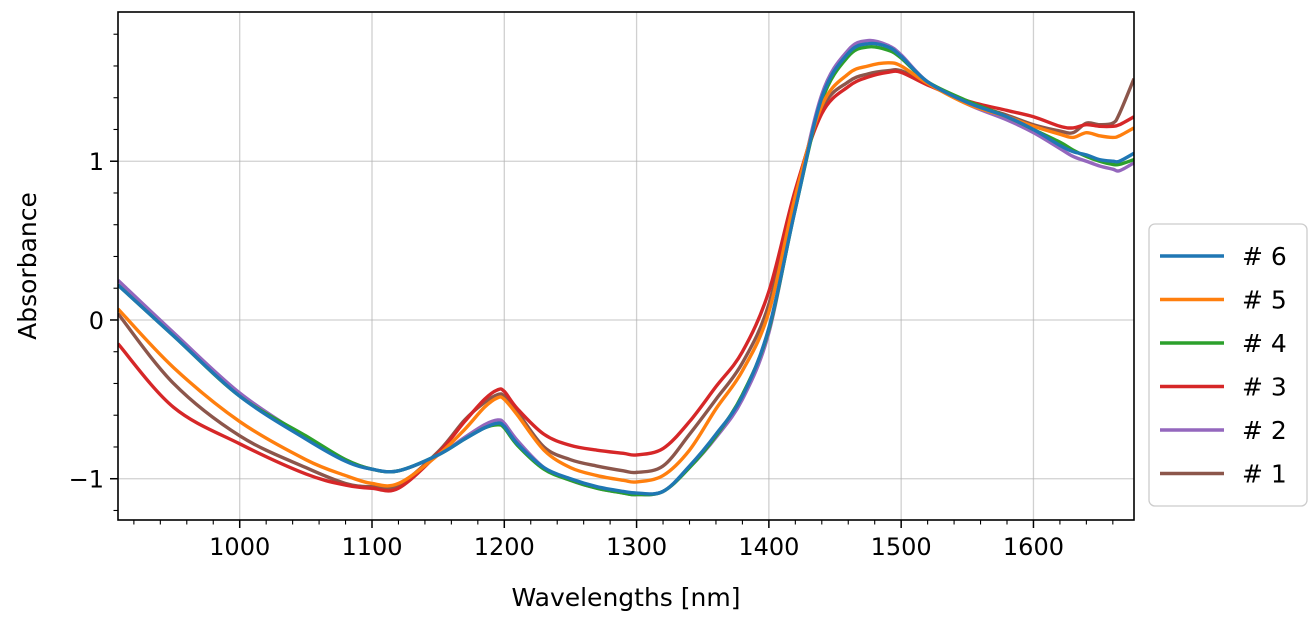 Image resolution: width=1312 pixels, height=617 pixels. Describe the element at coordinates (626, 597) in the screenshot. I see `x-axis-label: Wavelengths [nm]` at that location.